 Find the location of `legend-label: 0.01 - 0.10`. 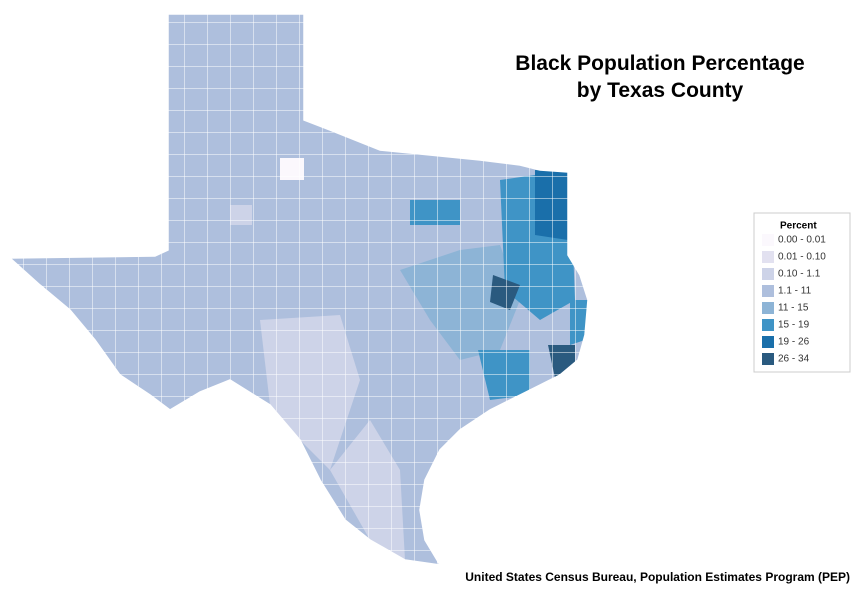

legend-label: 0.01 - 0.10 is located at coordinates (802, 257).